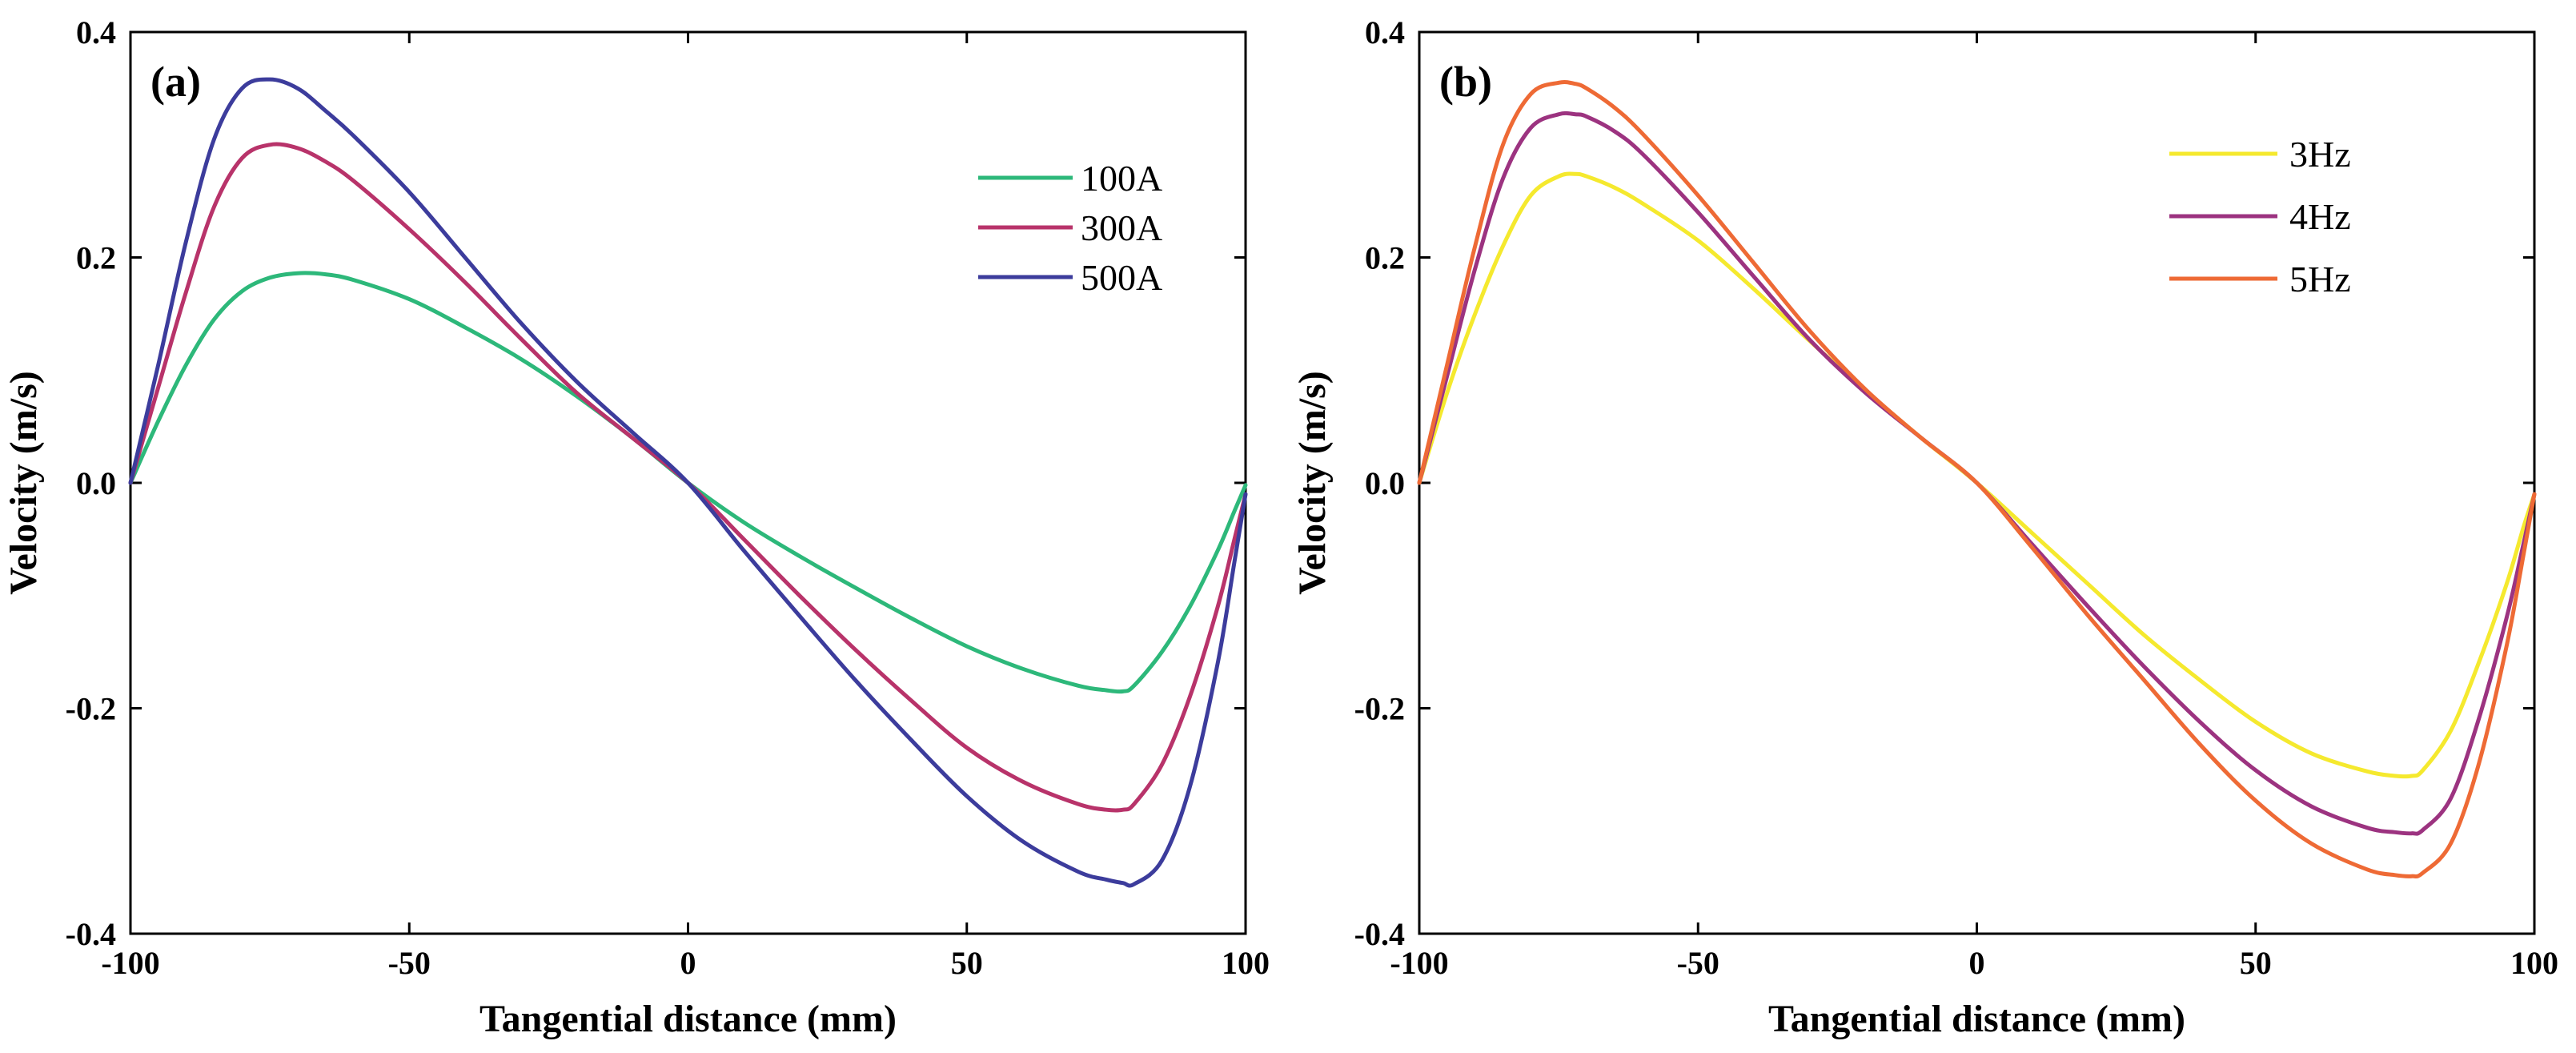 The height and width of the screenshot is (1053, 2576). What do you see at coordinates (2320, 279) in the screenshot?
I see `legend-label-5Hz: 5Hz` at bounding box center [2320, 279].